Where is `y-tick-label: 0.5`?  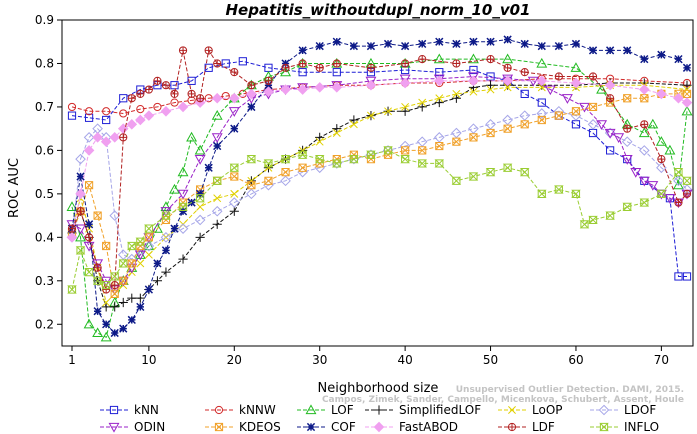
y-tick-label: 0.5 is located at coordinates (44, 194).